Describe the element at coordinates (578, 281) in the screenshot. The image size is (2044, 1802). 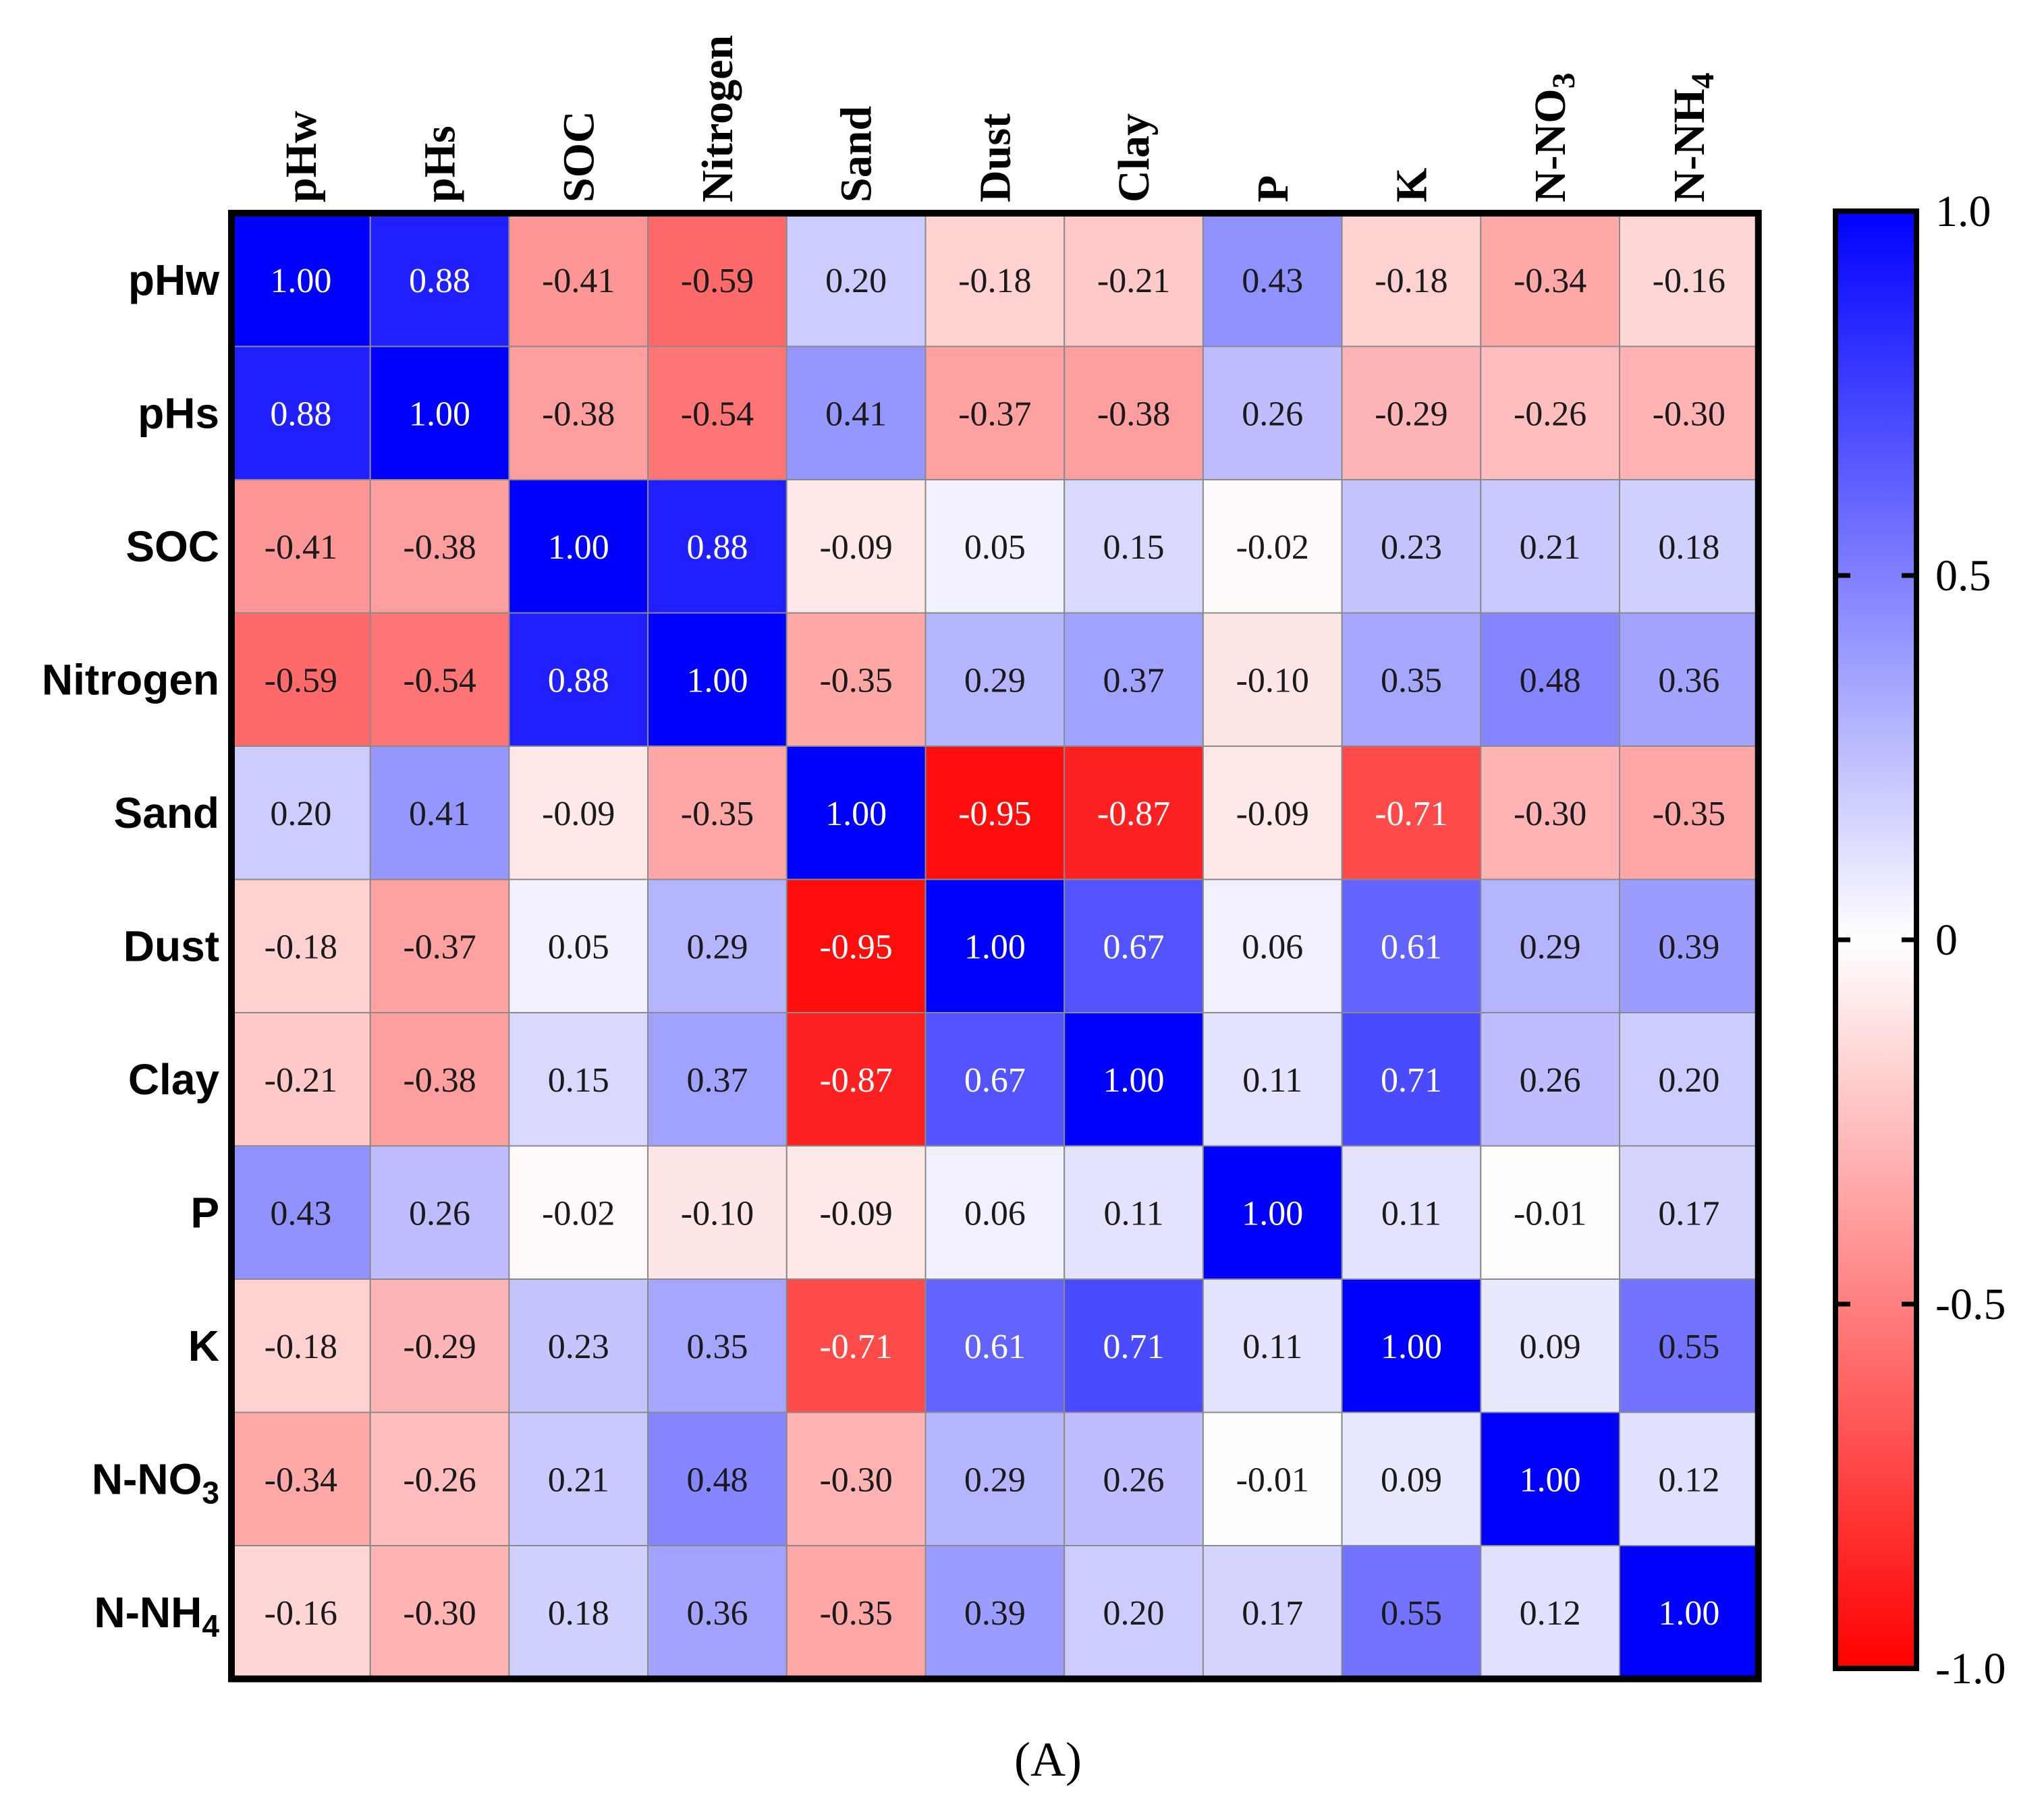
I see `cell-value: -0.41` at that location.